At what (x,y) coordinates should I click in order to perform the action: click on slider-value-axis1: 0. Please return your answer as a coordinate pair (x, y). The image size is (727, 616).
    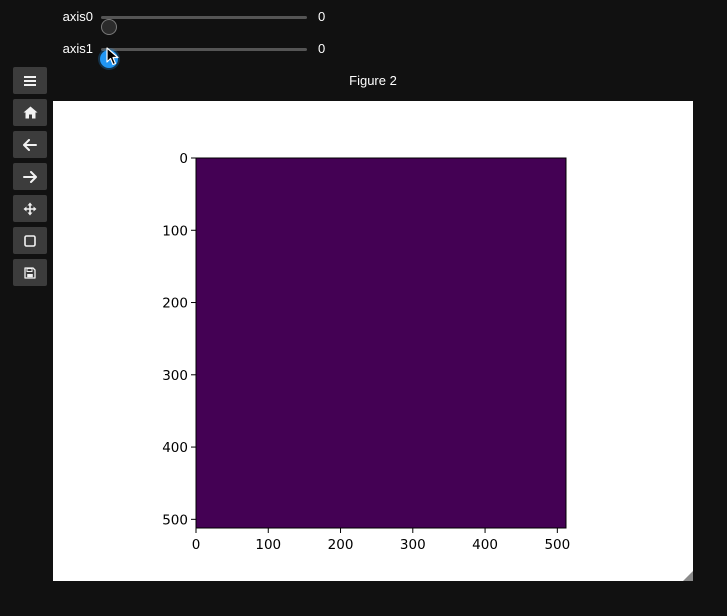
    Looking at the image, I should click on (322, 48).